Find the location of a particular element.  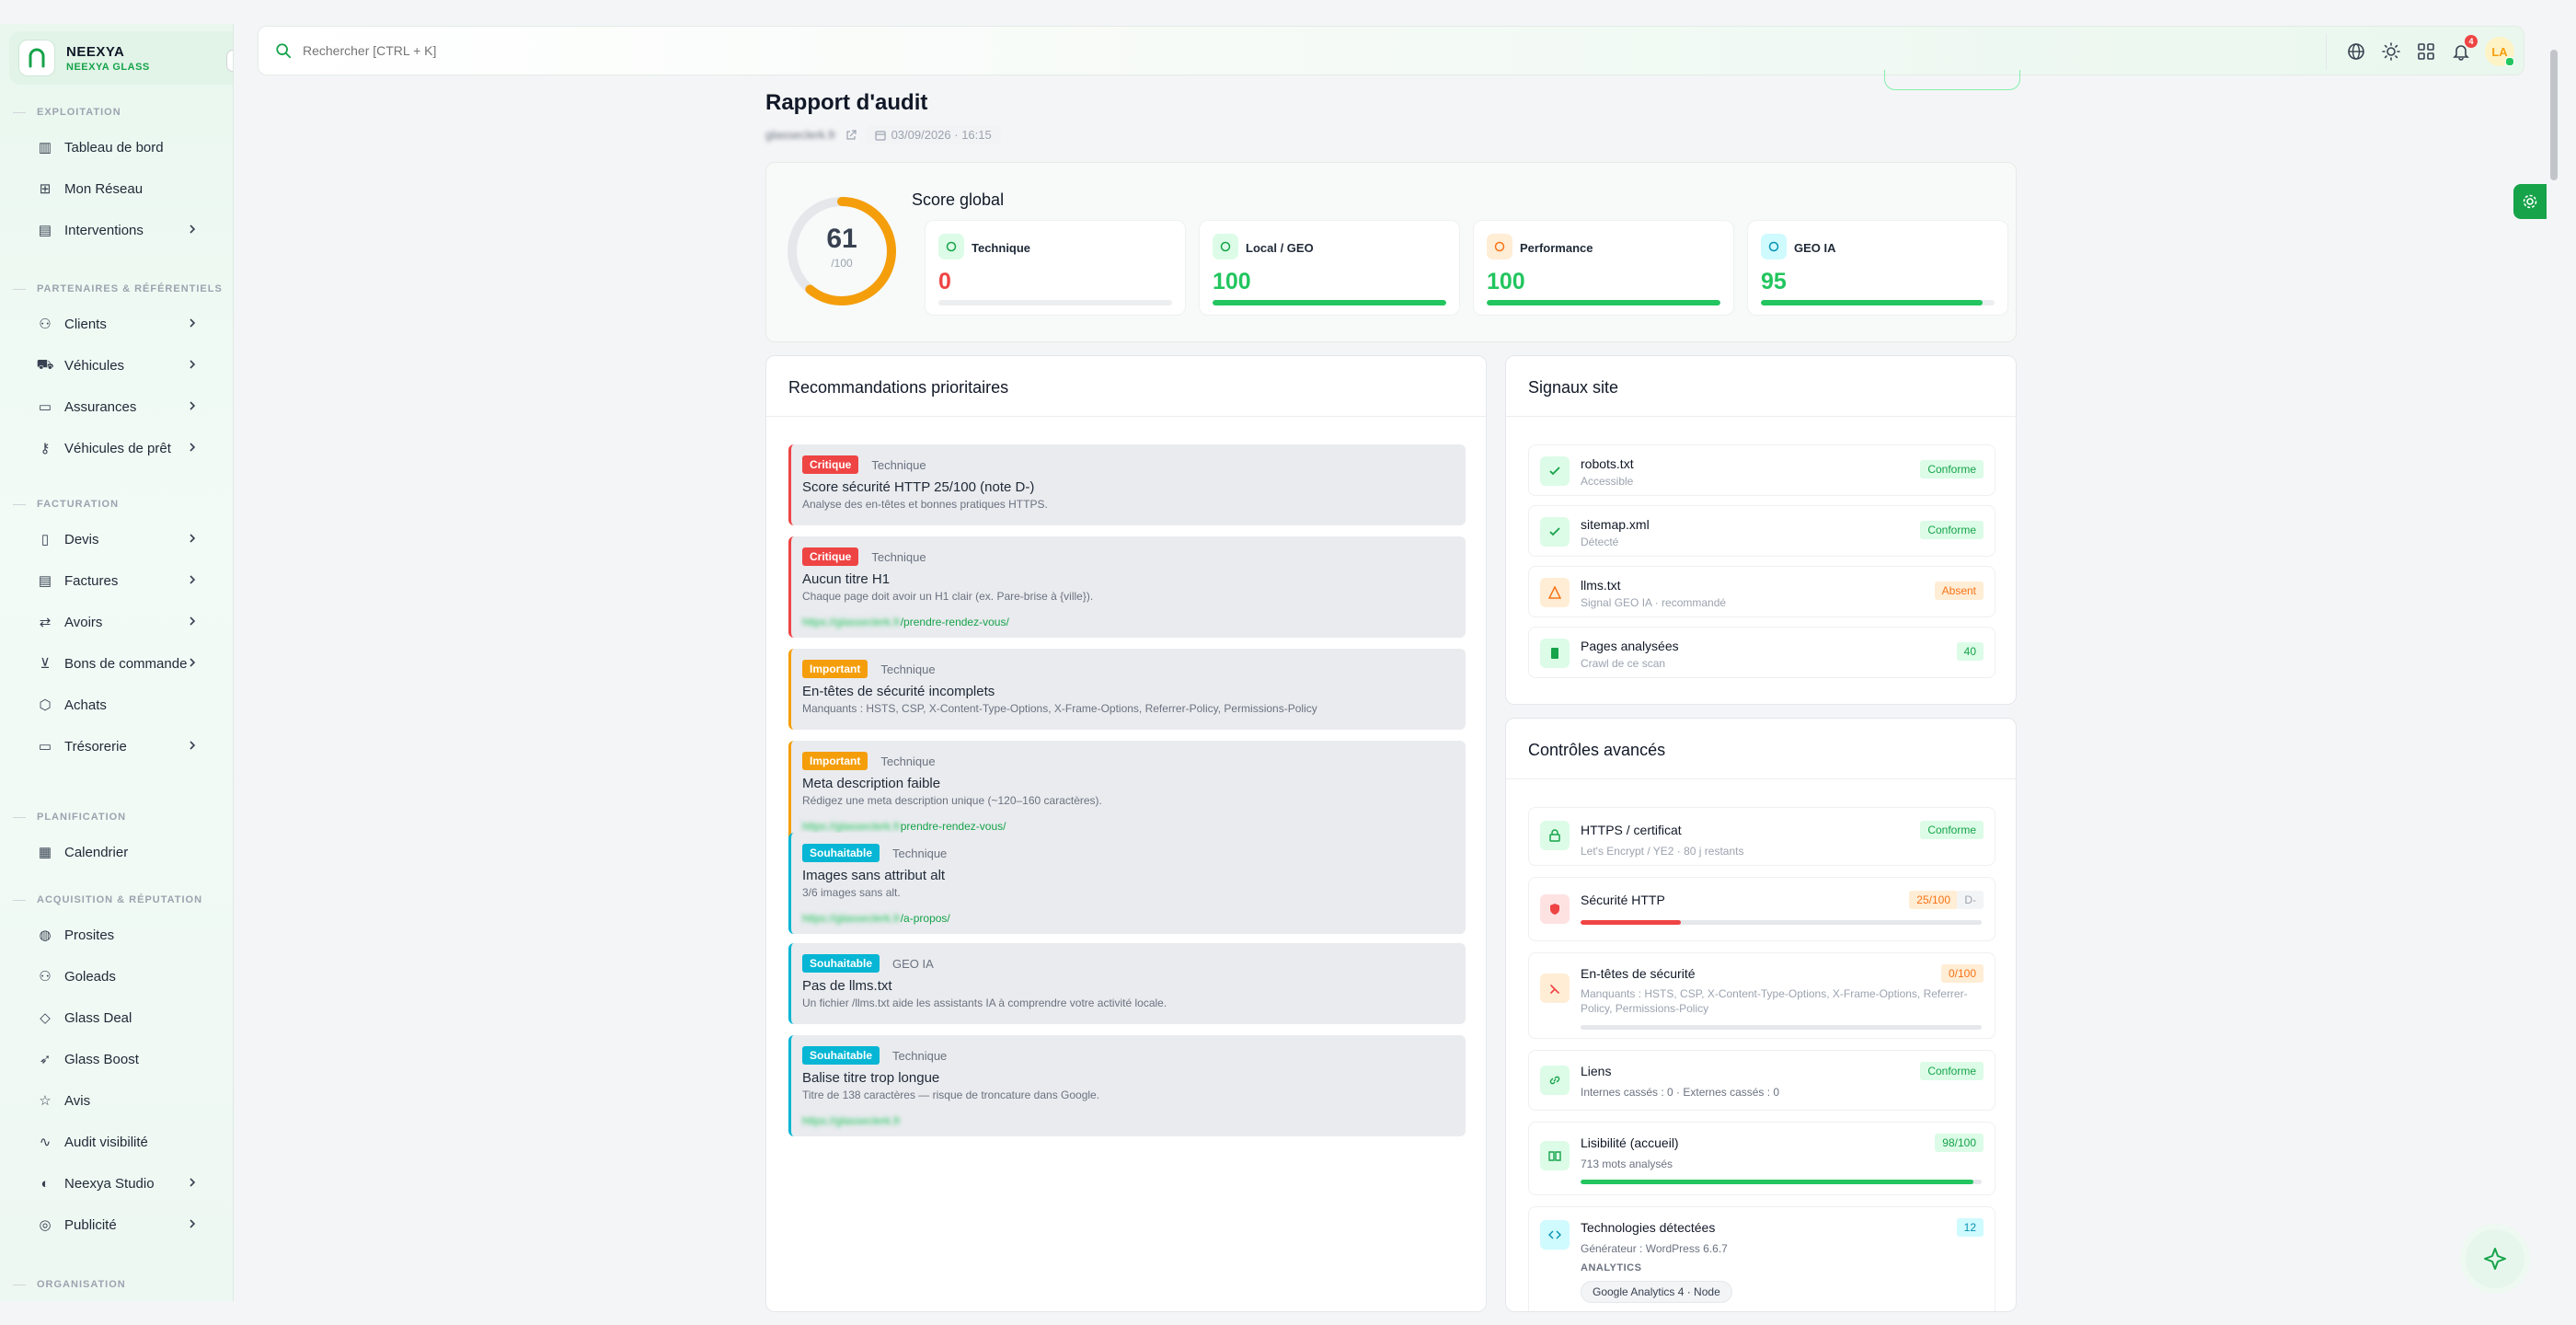

scrollbar-thumb is located at coordinates (2554, 115).